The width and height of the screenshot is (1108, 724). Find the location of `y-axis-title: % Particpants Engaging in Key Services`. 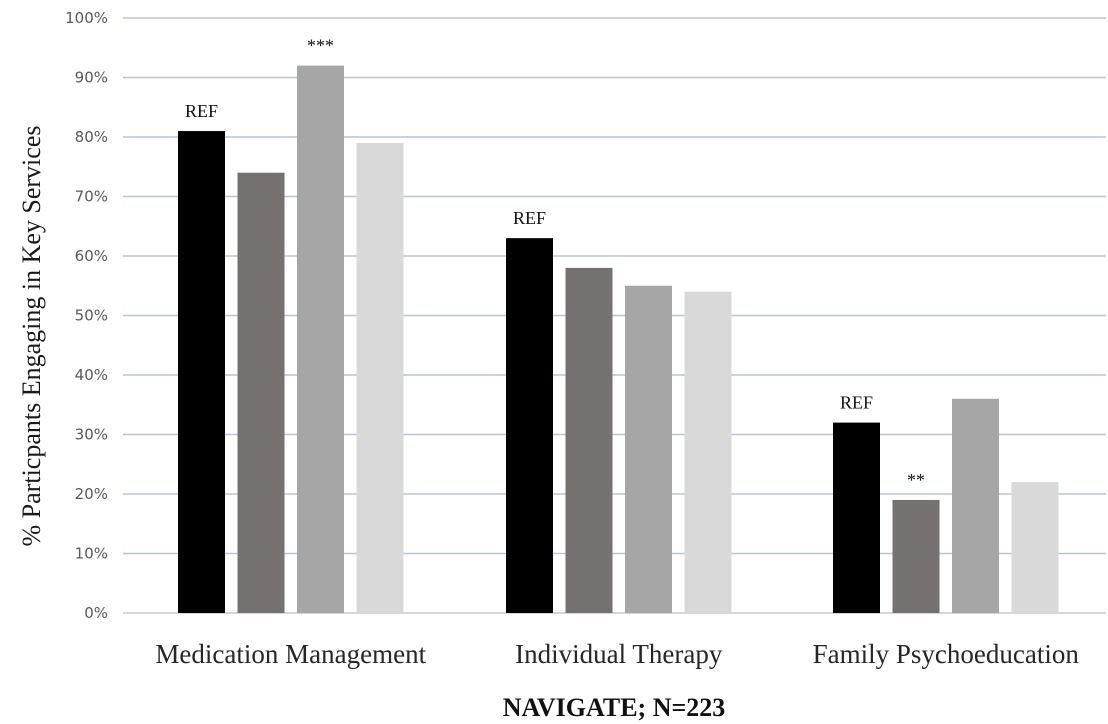

y-axis-title: % Particpants Engaging in Key Services is located at coordinates (31, 336).